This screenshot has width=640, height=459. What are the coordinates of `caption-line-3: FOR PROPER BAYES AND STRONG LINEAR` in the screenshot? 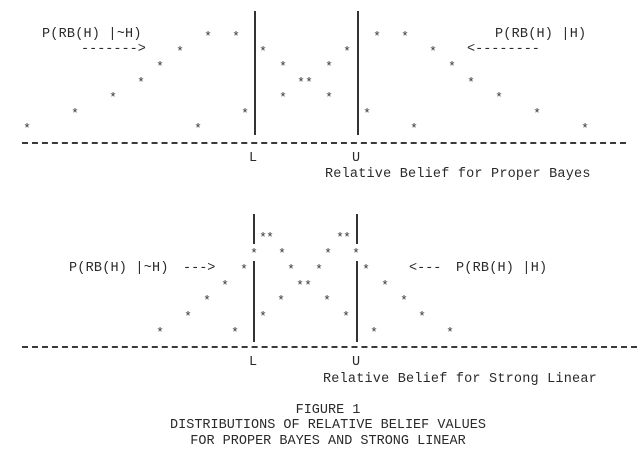 It's located at (328, 441).